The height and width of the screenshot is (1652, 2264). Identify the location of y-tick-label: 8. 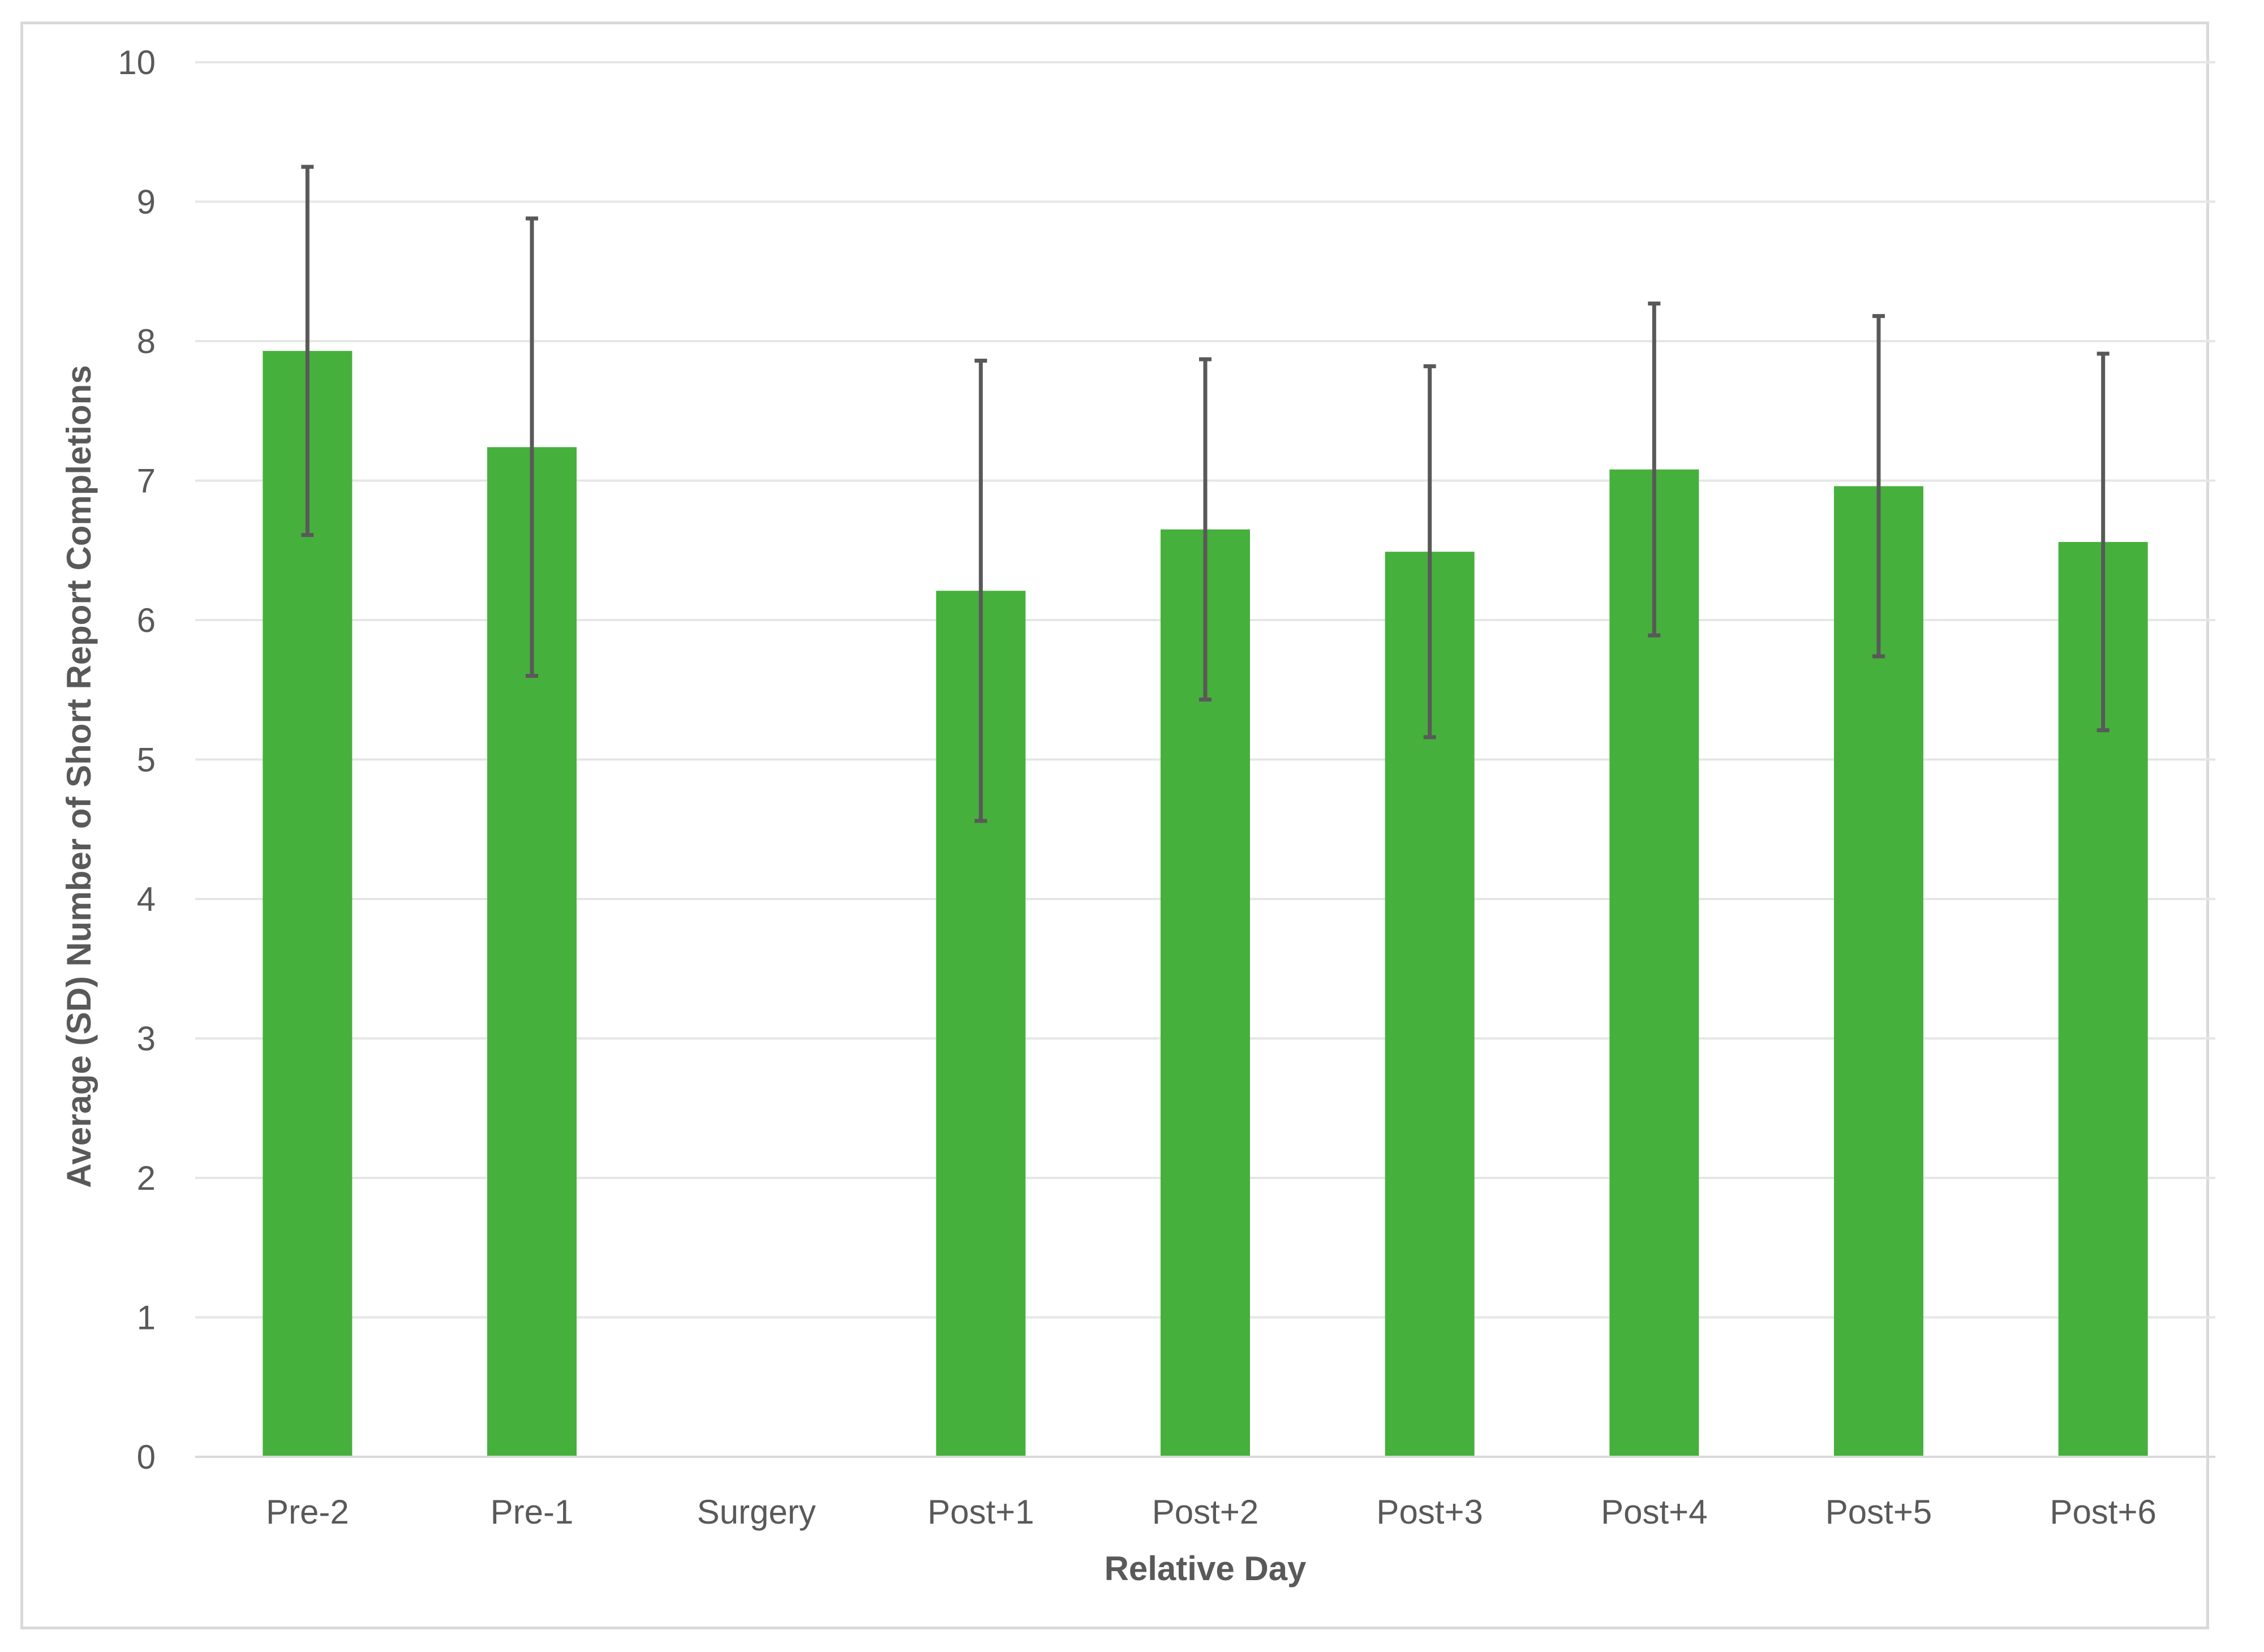
(146, 341).